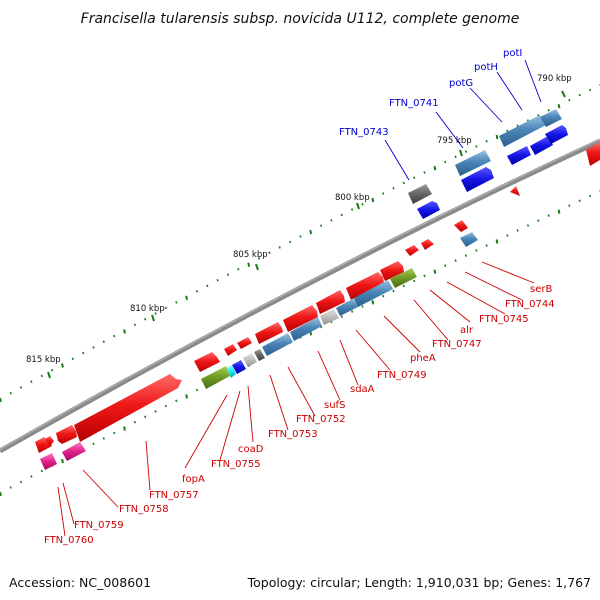 The height and width of the screenshot is (600, 600). I want to click on kbp-label-790: 790 kbp, so click(554, 79).